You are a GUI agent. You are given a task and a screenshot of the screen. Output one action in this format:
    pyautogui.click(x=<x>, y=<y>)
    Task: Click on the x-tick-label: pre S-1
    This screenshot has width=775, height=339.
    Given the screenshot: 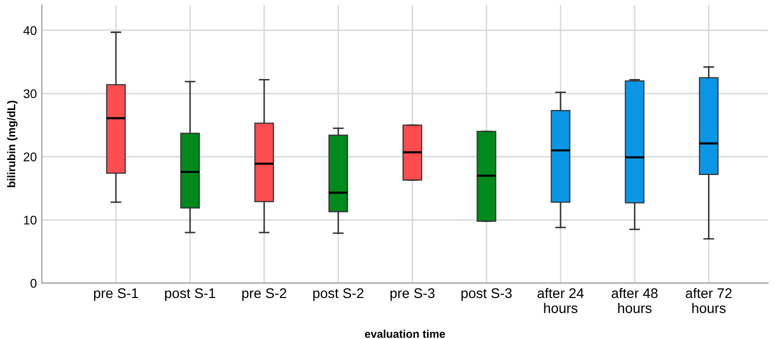 What is the action you would take?
    pyautogui.click(x=116, y=294)
    